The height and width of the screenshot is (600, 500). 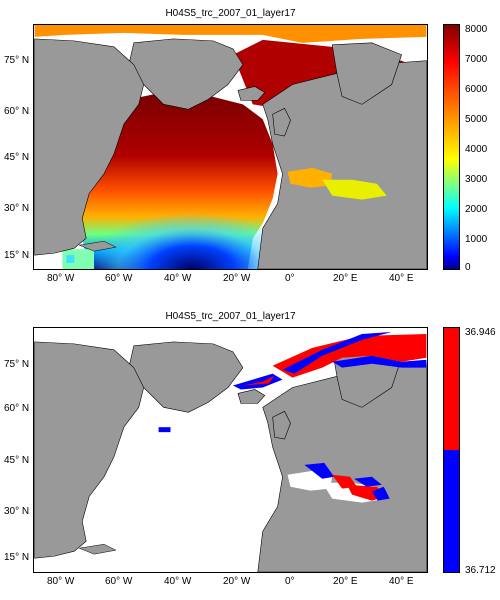 What do you see at coordinates (451, 450) in the screenshot?
I see `colorbar-bottom` at bounding box center [451, 450].